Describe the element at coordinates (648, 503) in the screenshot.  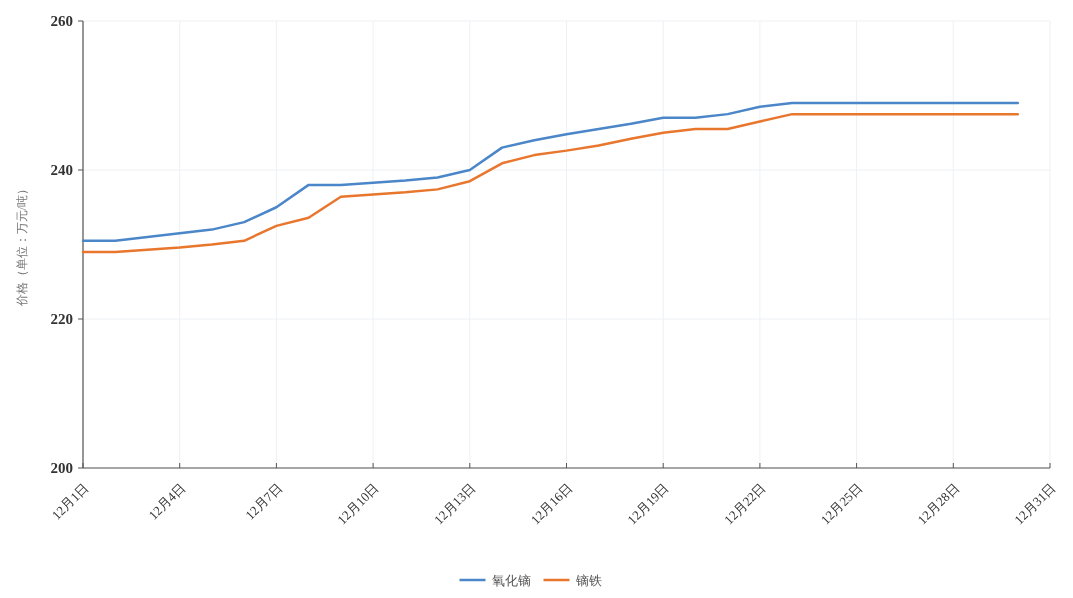
I see `x-tick-label: 12月19日` at that location.